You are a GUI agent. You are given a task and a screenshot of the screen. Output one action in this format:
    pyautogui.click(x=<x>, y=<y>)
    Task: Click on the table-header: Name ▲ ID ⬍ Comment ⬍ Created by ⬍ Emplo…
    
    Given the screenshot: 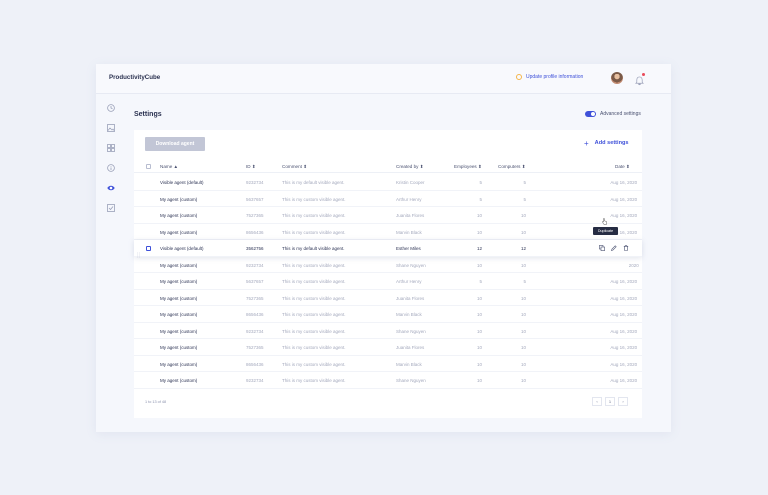 What is the action you would take?
    pyautogui.click(x=388, y=166)
    